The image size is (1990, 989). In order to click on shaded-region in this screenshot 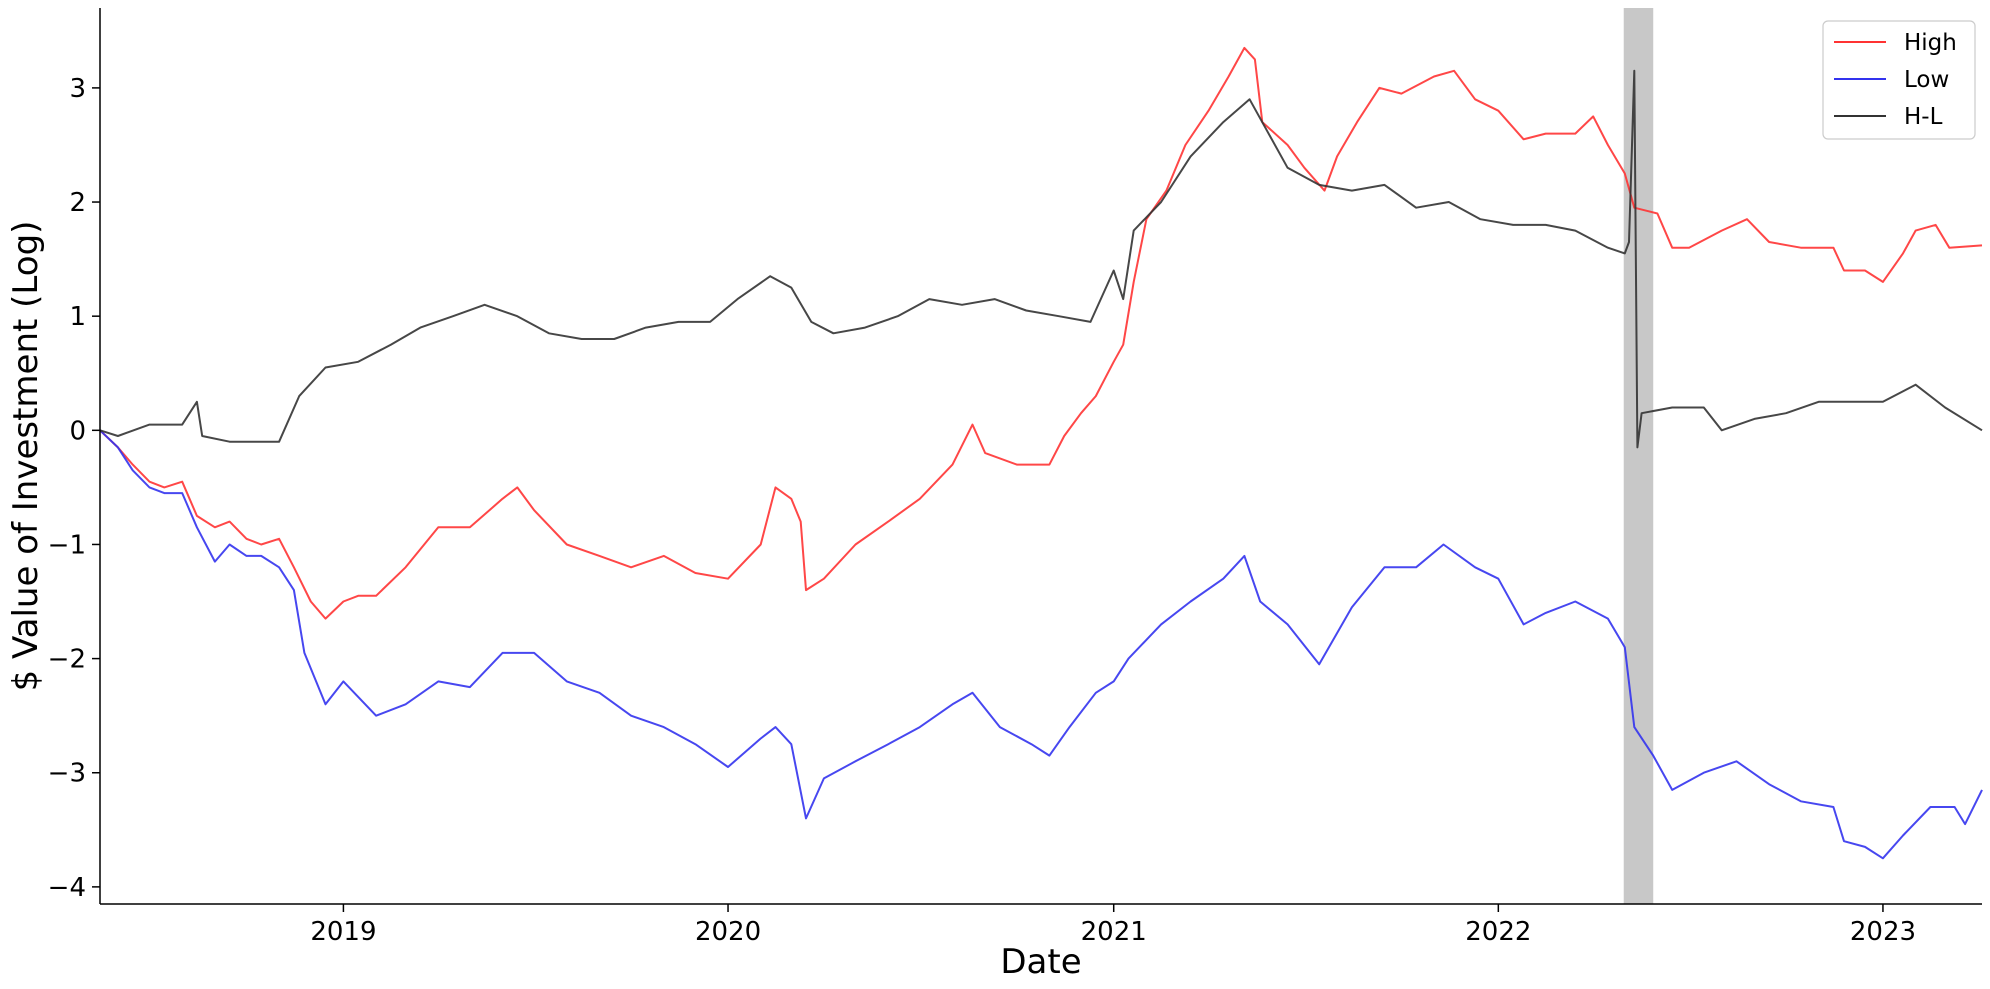, I will do `click(1638, 456)`.